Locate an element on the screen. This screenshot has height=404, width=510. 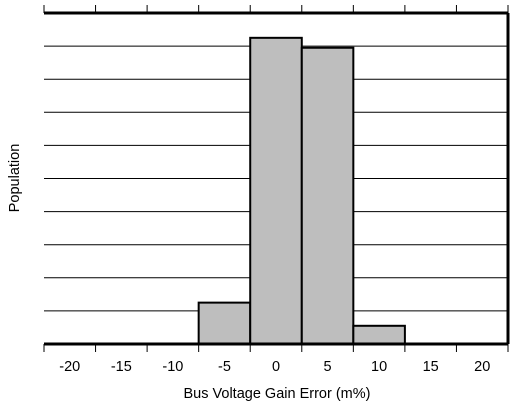
x-tick-label: -10 is located at coordinates (172, 367).